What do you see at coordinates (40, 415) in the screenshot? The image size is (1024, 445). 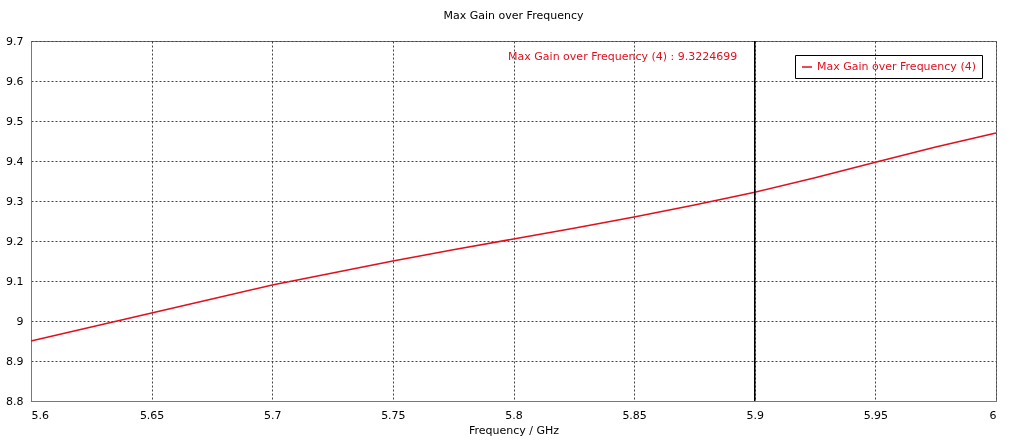 I see `x-tick-label: 5.6` at bounding box center [40, 415].